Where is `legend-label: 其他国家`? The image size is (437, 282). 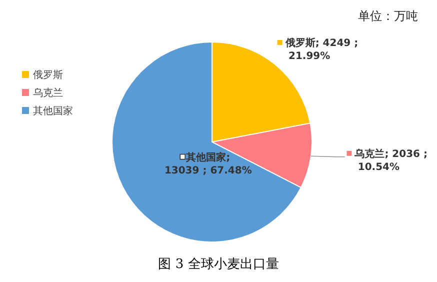
legend-label: 其他国家 is located at coordinates (53, 111).